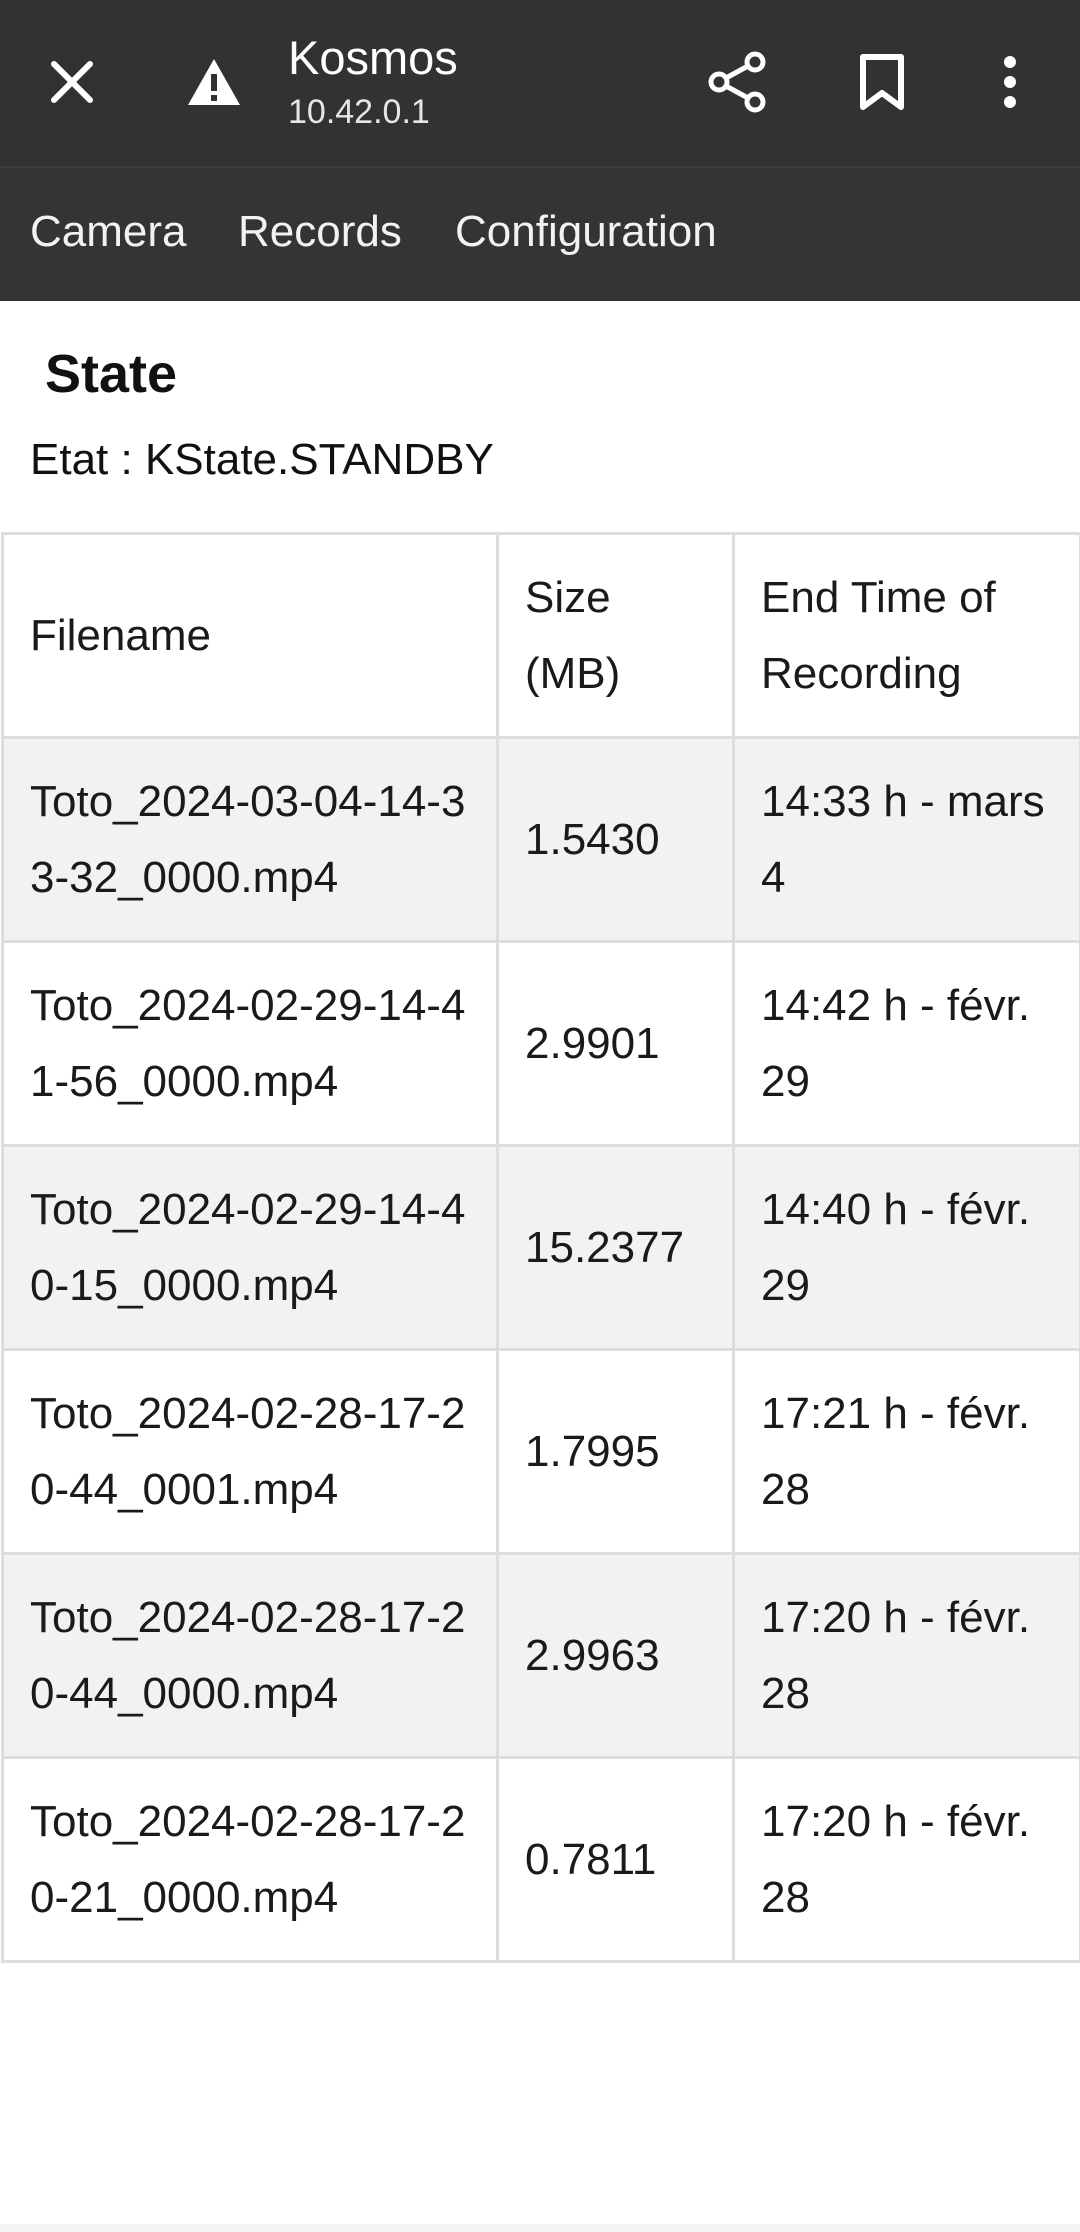 Image resolution: width=1080 pixels, height=2232 pixels. I want to click on site-url: 10.42.0.1, so click(359, 112).